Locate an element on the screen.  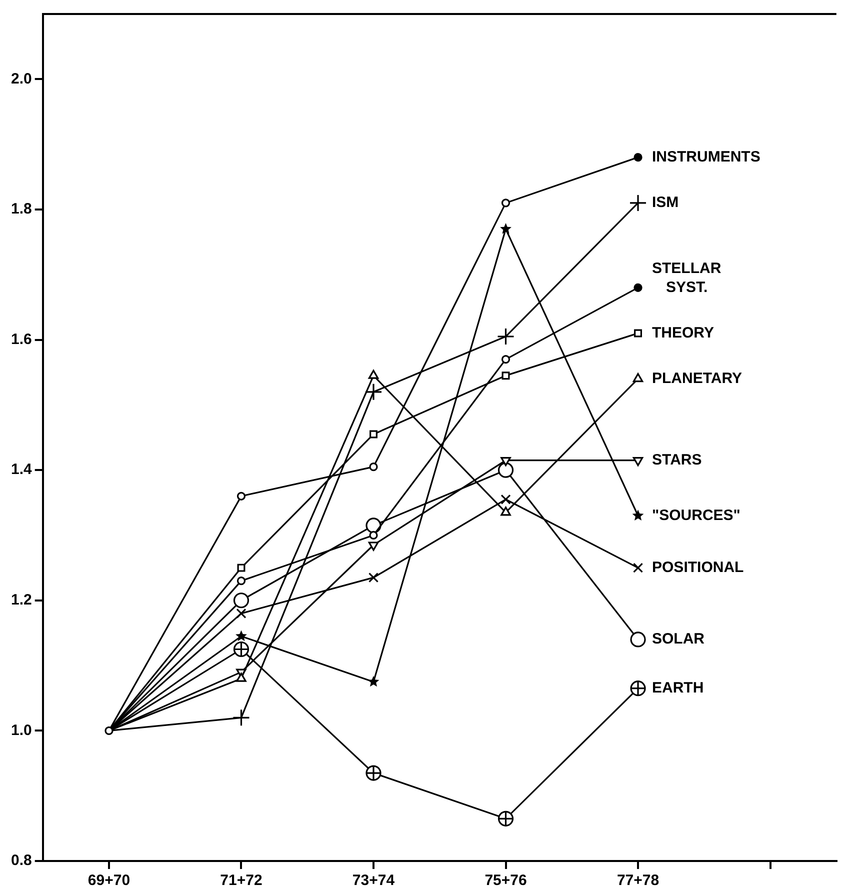
series-label: "SOURCES" is located at coordinates (696, 515).